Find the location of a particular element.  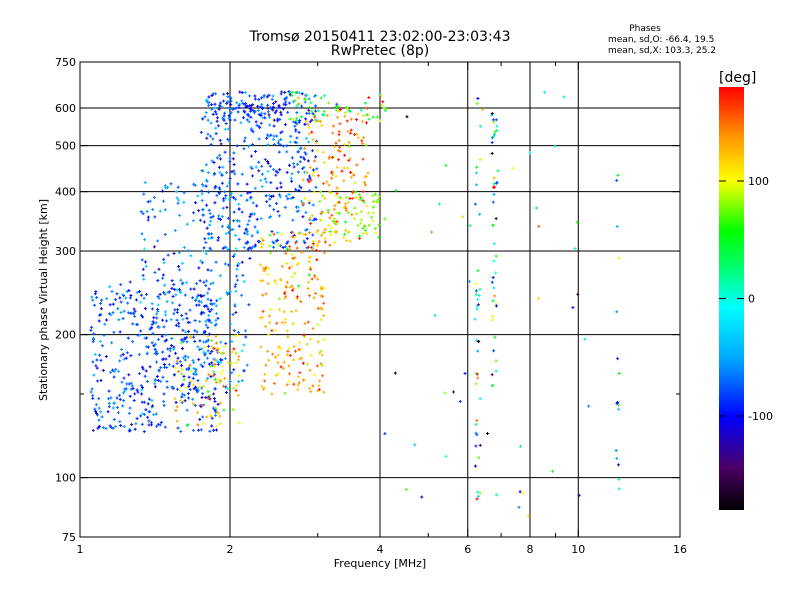

y-tick-label: 200 is located at coordinates (65, 335).